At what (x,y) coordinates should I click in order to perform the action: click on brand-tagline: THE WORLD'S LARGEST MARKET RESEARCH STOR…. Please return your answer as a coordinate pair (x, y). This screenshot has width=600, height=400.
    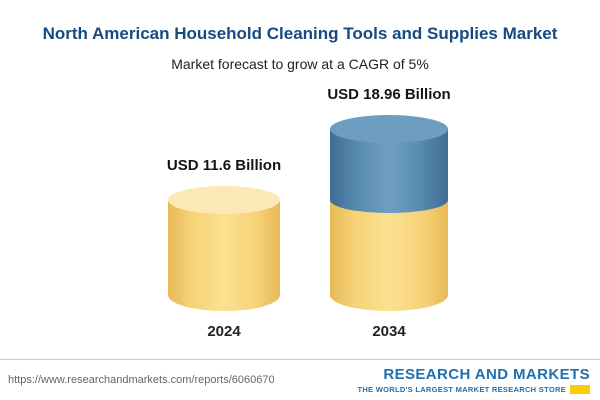
    Looking at the image, I should click on (461, 389).